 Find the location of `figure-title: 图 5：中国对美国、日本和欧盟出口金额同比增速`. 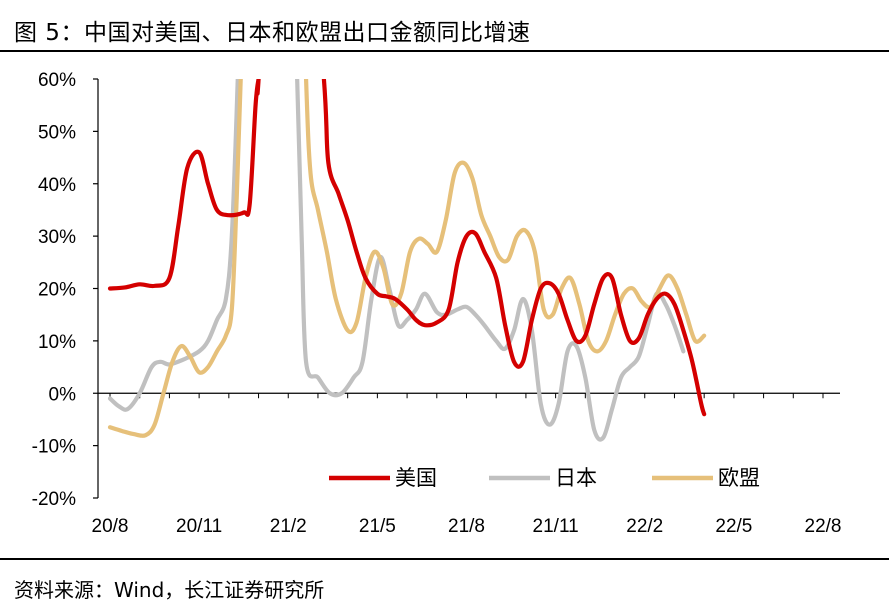

figure-title: 图 5：中国对美国、日本和欧盟出口金额同比增速 is located at coordinates (272, 33).